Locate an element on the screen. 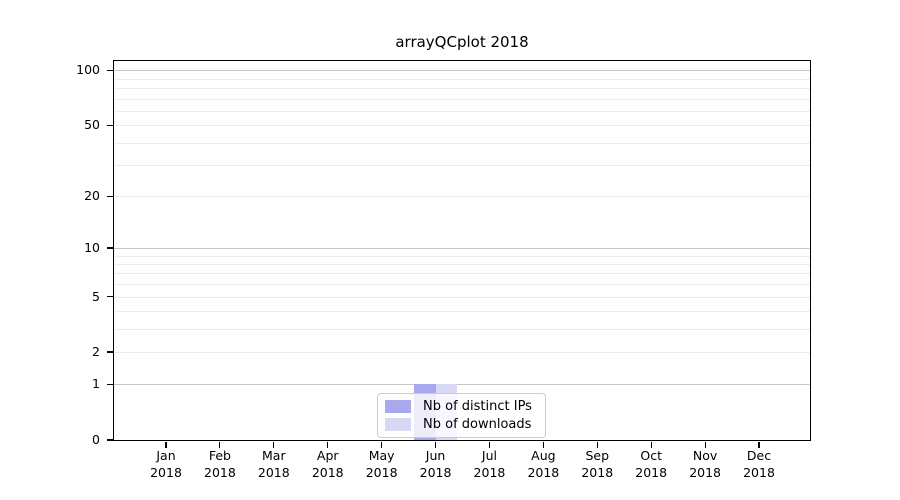  x-tick-label-mar-2018: Mar 2018 is located at coordinates (273, 464).